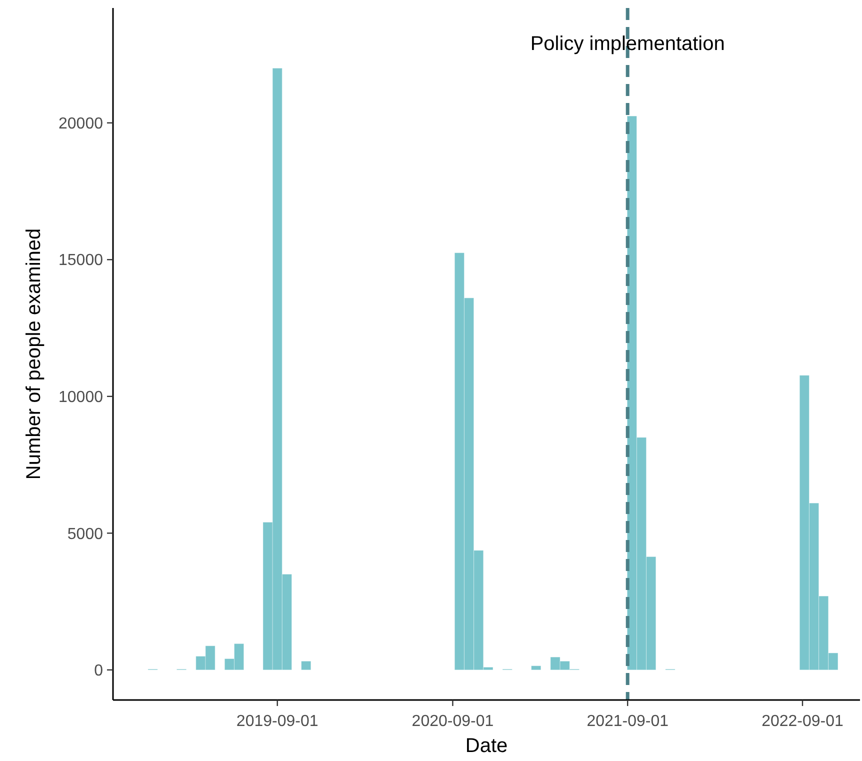  What do you see at coordinates (627, 721) in the screenshot?
I see `x-tick-label: 2021-09-01` at bounding box center [627, 721].